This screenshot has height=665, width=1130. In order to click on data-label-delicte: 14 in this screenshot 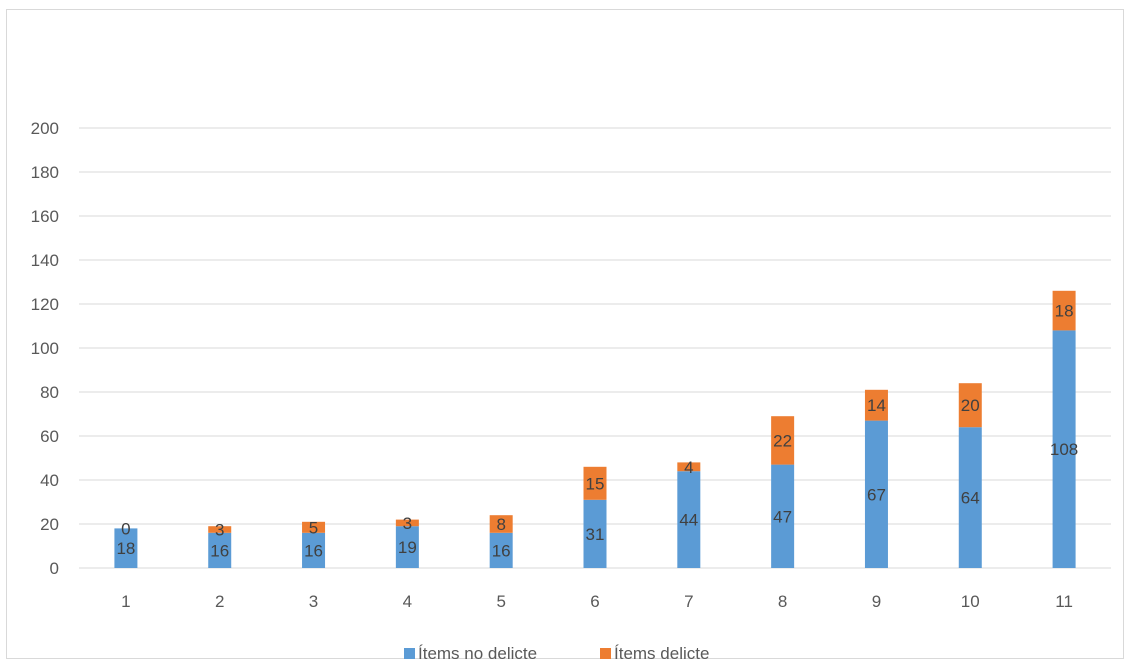, I will do `click(876, 405)`.